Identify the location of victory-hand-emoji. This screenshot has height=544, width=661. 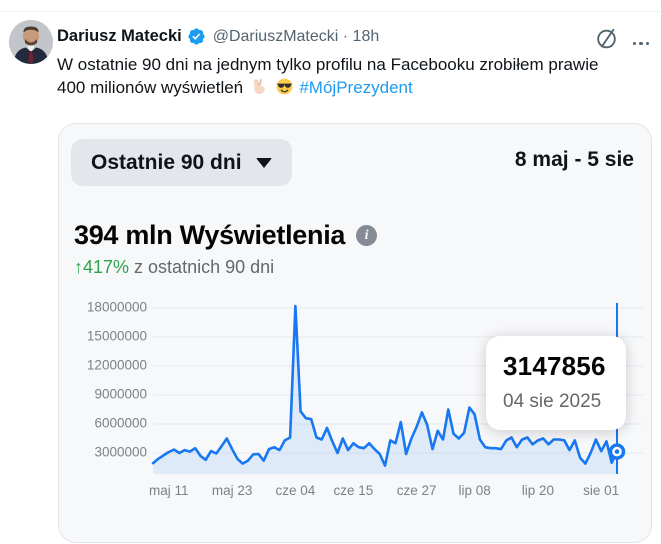
(259, 86).